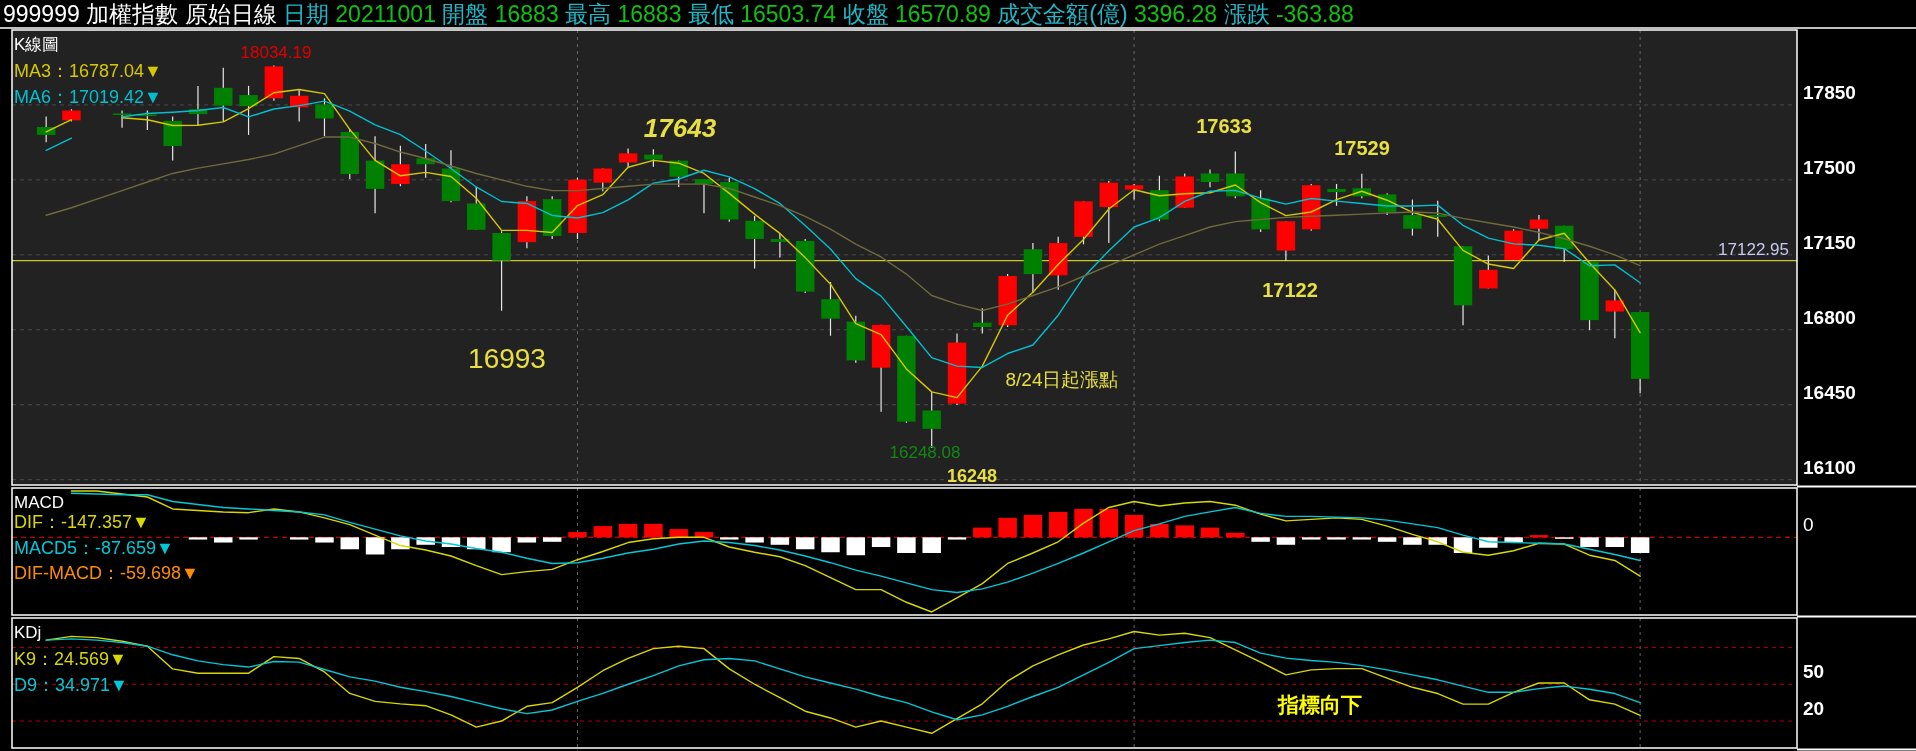 The width and height of the screenshot is (1916, 751). Describe the element at coordinates (1062, 379) in the screenshot. I see `annotation: 8/24日起漲點` at that location.